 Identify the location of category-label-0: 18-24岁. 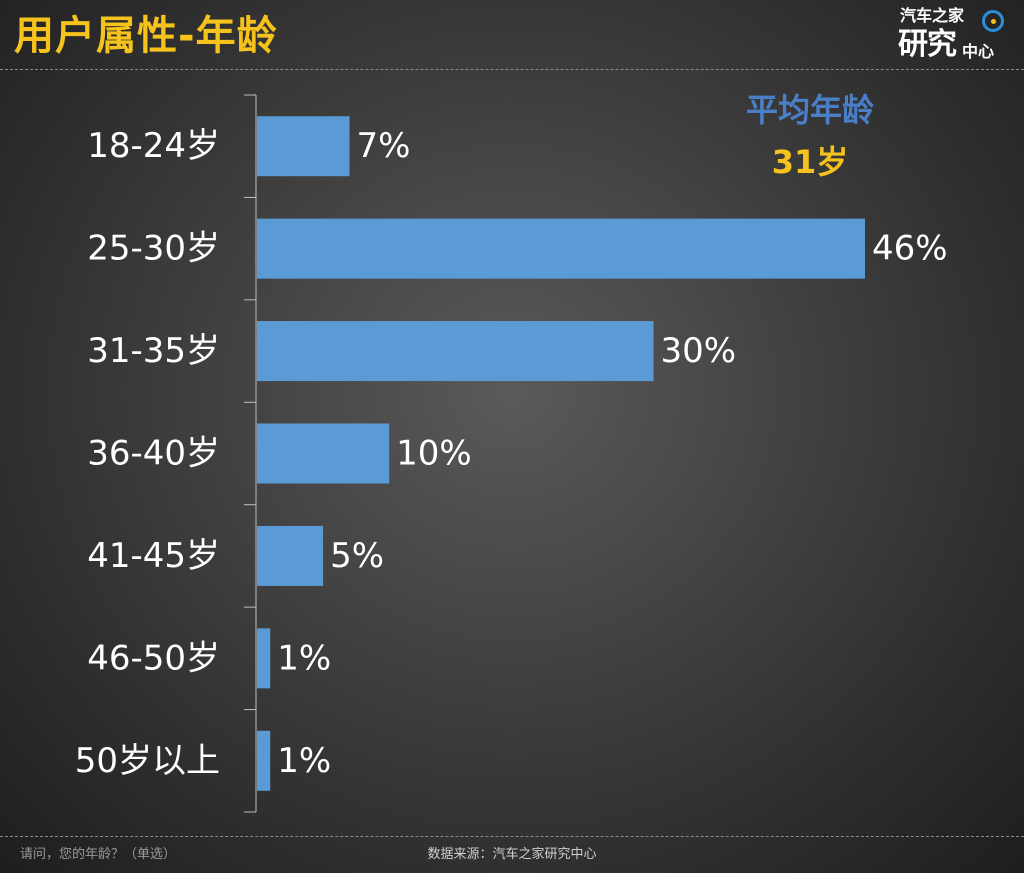
(153, 146).